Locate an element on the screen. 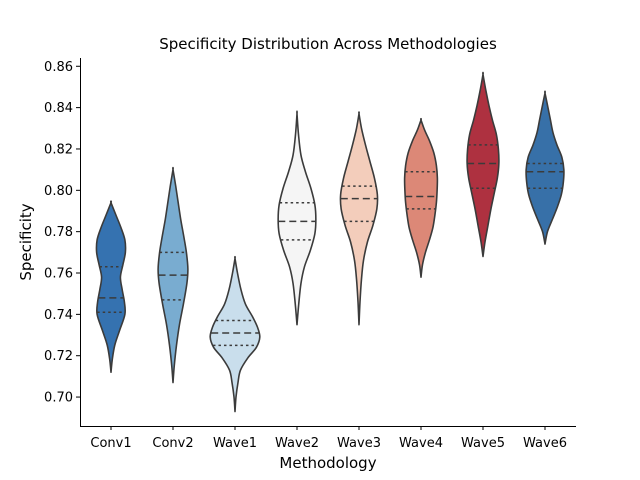  violin-wave3 is located at coordinates (359, 218).